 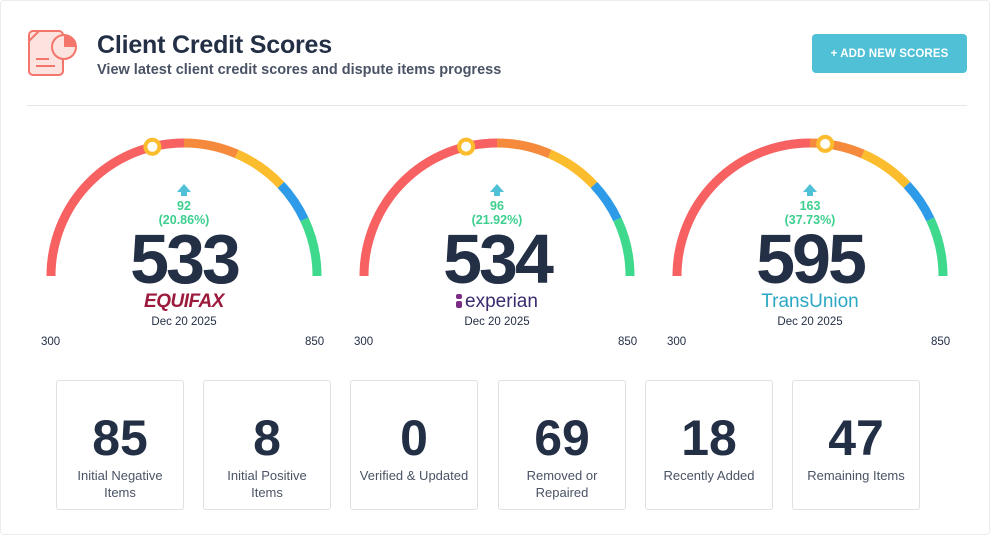 What do you see at coordinates (498, 259) in the screenshot?
I see `credit-score: 534` at bounding box center [498, 259].